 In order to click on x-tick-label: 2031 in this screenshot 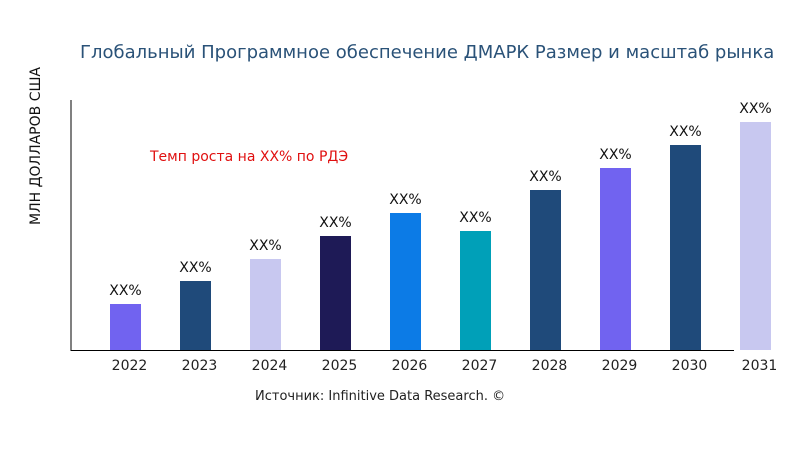, I will do `click(760, 366)`.